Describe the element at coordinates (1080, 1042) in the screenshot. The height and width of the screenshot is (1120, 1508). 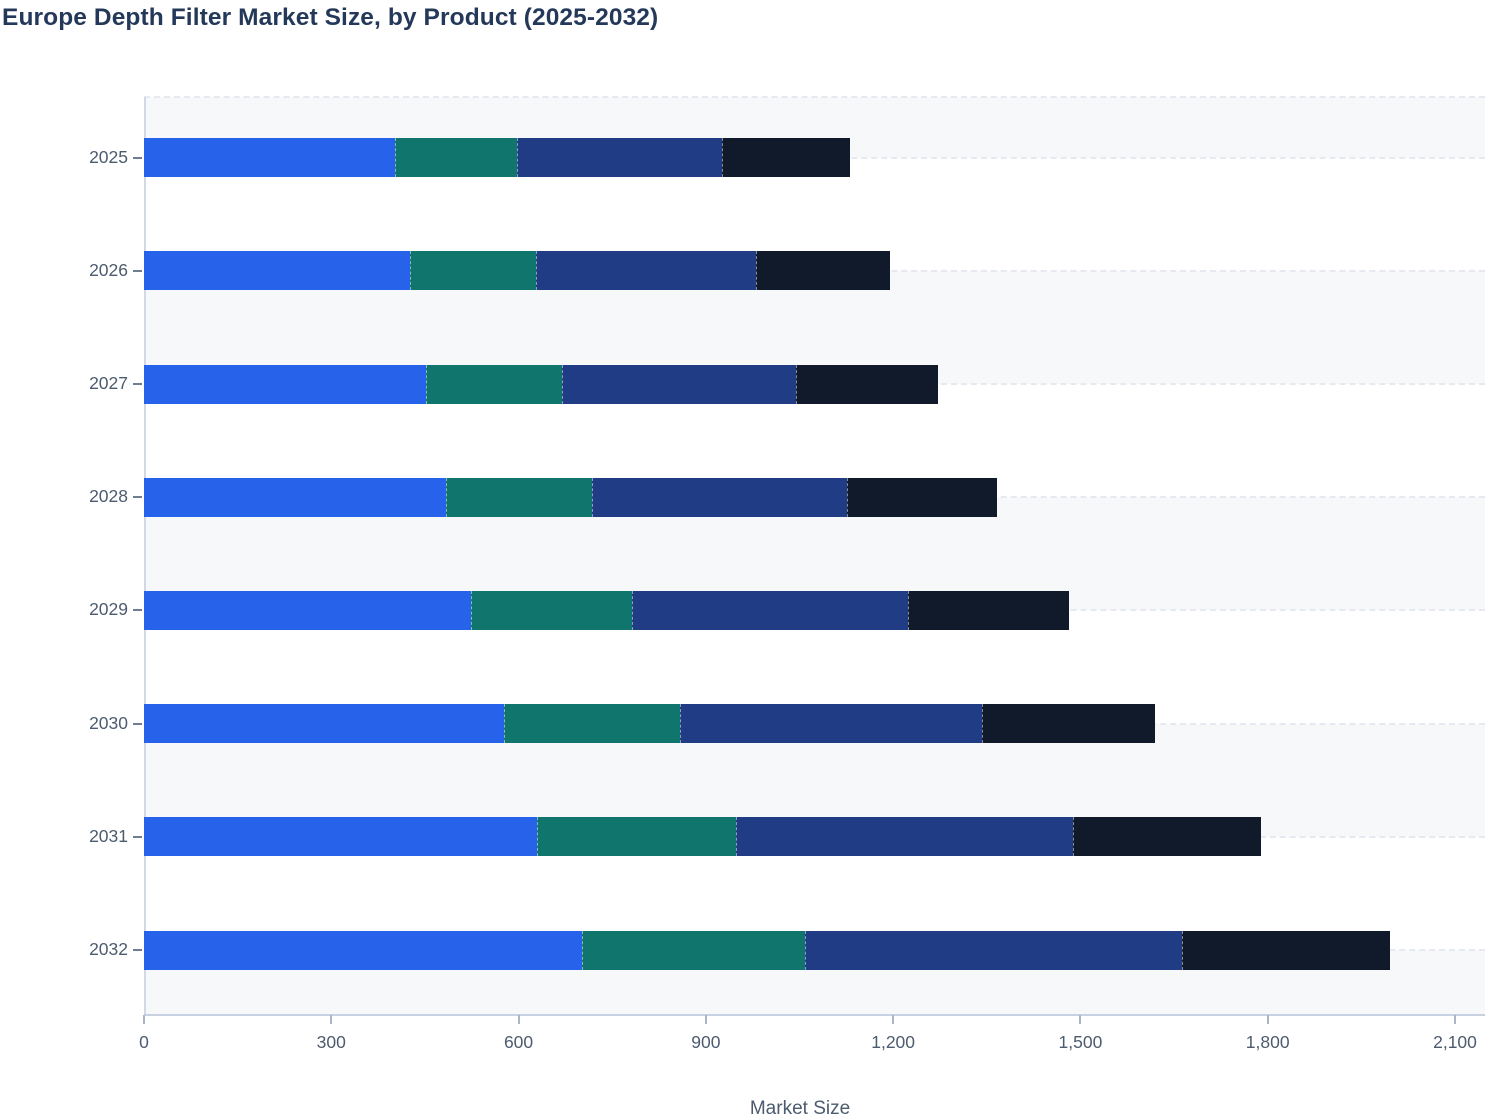
I see `x-tick-label: 1,500` at that location.